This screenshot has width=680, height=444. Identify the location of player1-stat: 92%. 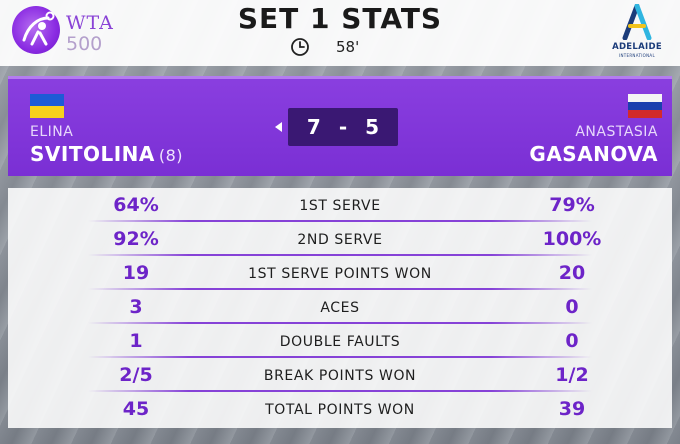
(136, 239).